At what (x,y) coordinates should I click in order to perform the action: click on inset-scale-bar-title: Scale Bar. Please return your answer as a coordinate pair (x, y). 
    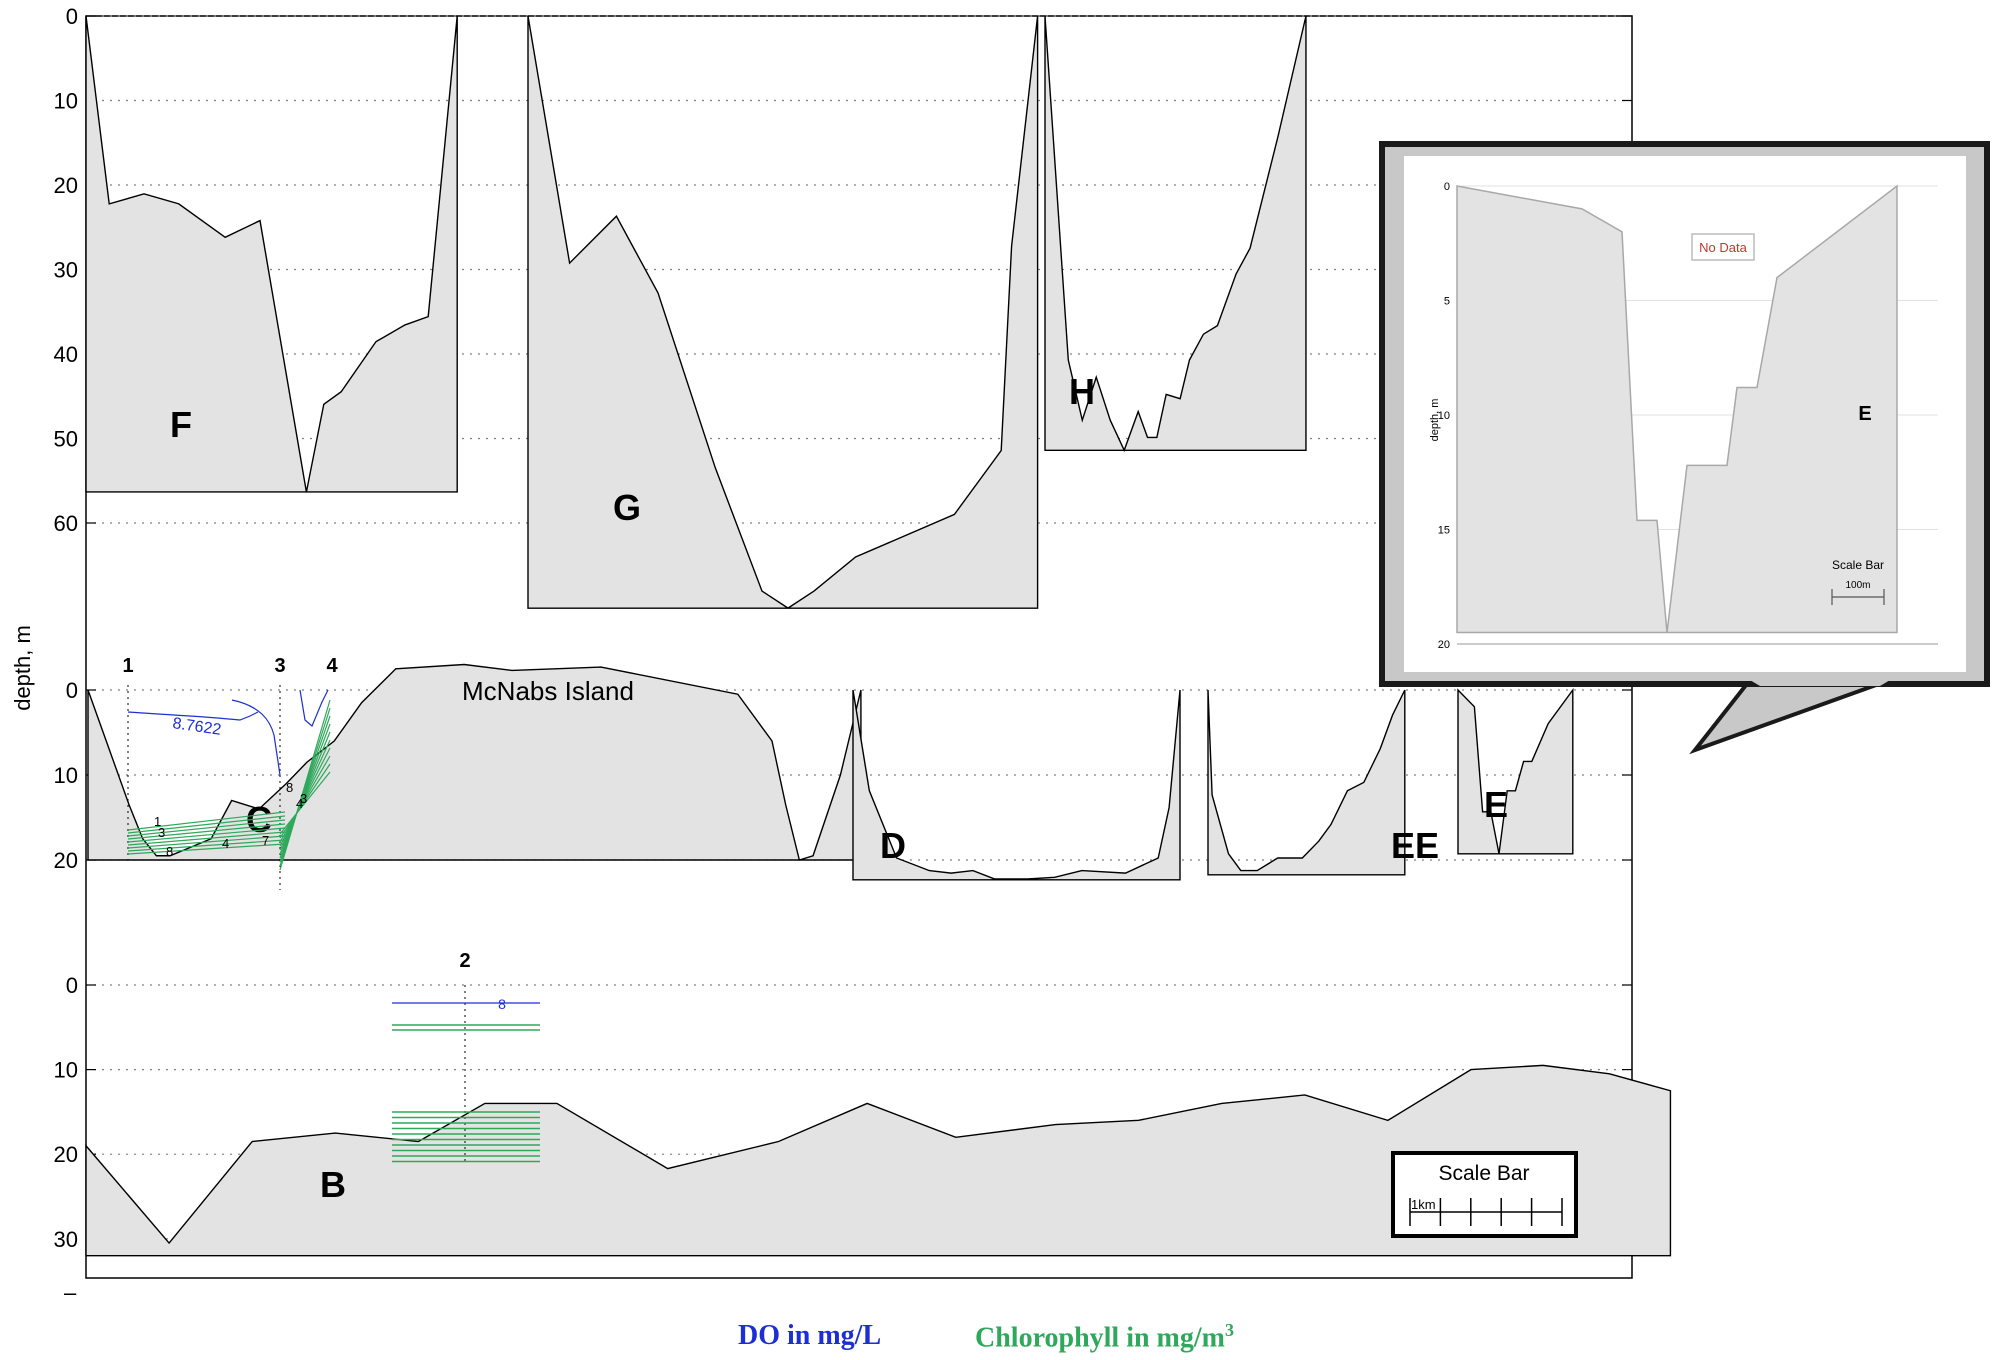
    Looking at the image, I should click on (1858, 565).